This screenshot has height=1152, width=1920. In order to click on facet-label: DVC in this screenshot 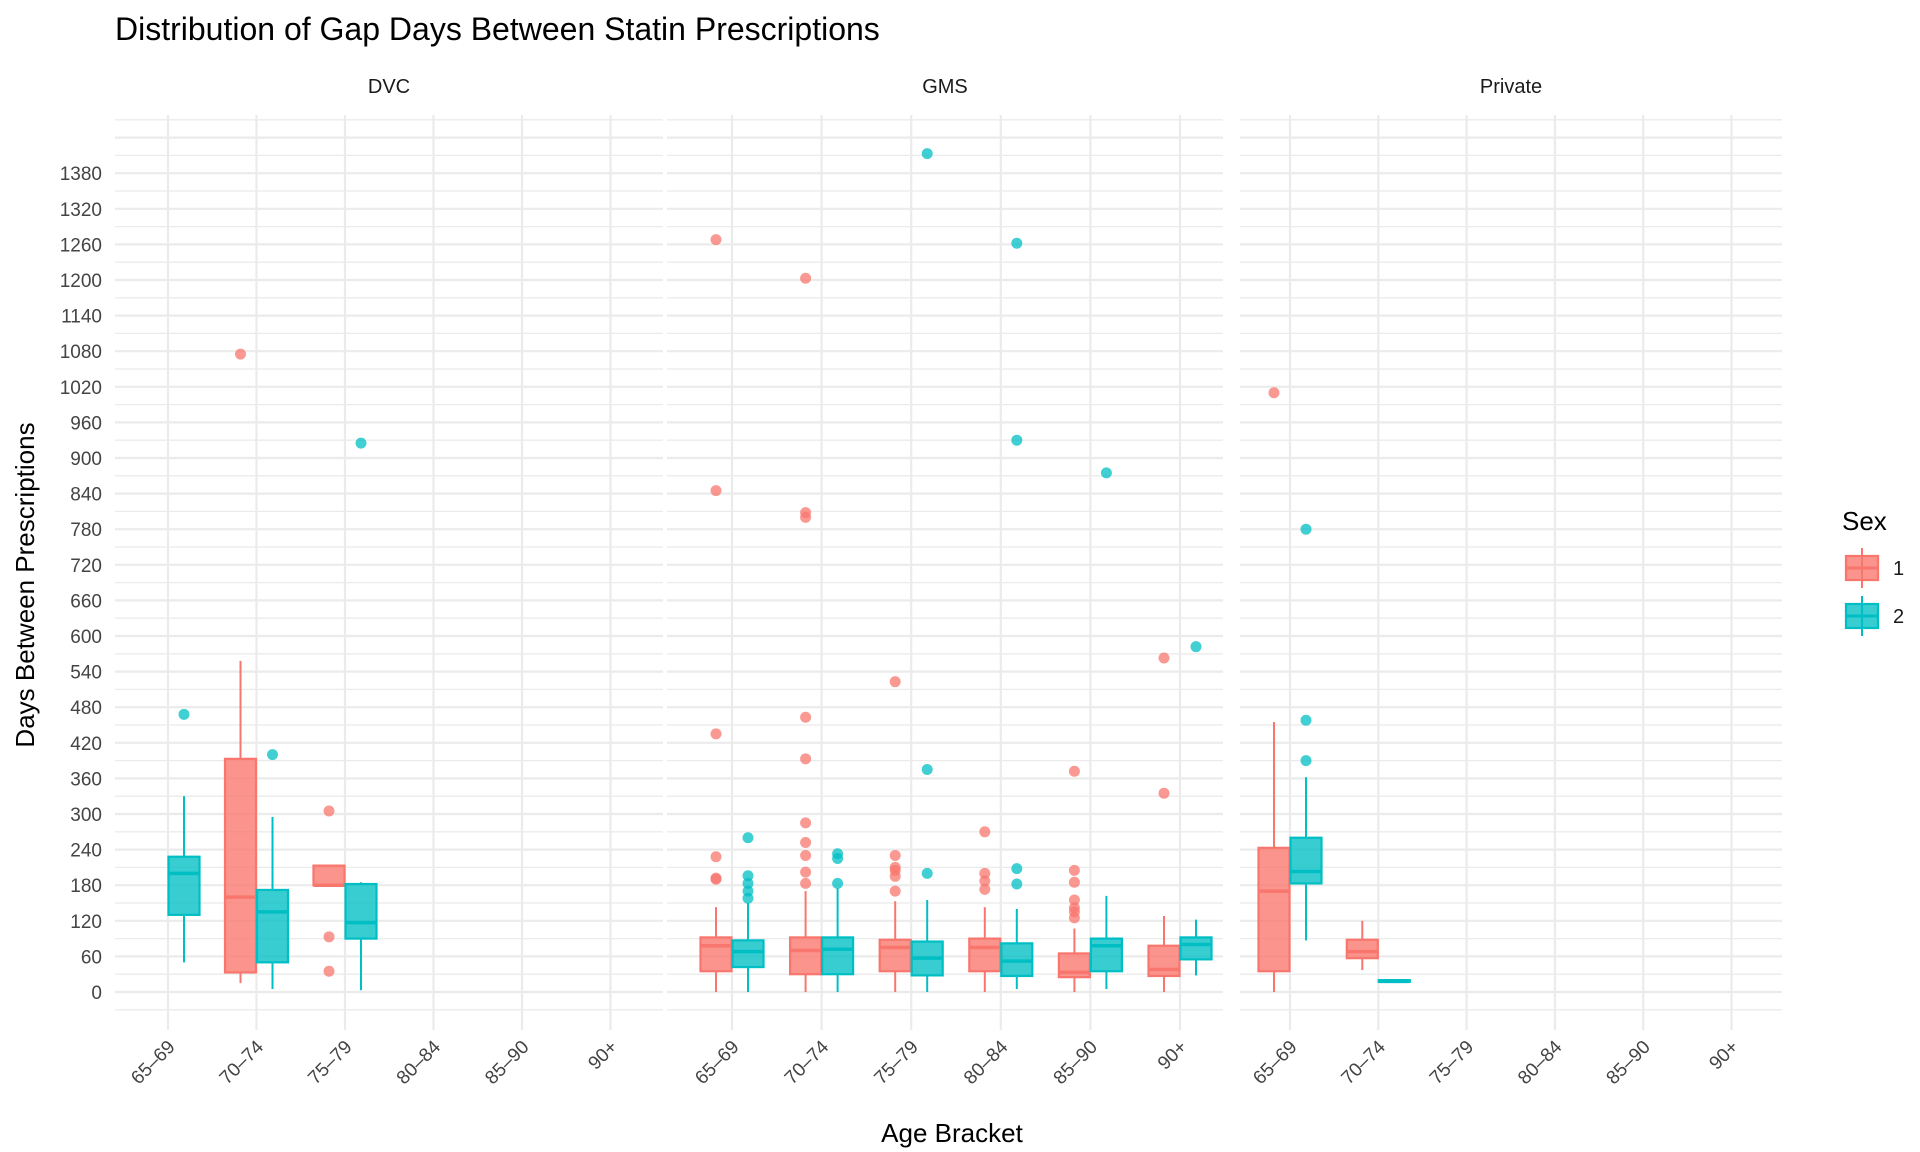, I will do `click(389, 87)`.